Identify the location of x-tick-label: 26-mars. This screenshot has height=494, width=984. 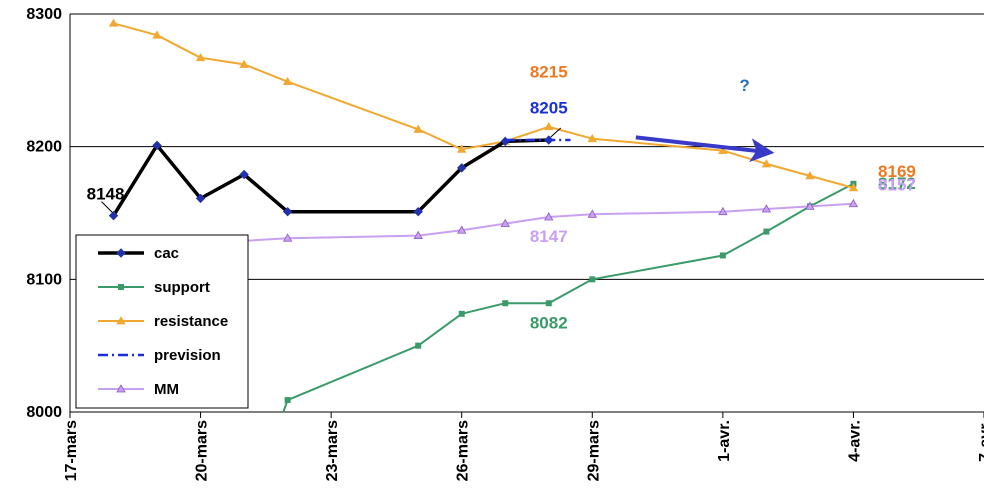
(463, 450).